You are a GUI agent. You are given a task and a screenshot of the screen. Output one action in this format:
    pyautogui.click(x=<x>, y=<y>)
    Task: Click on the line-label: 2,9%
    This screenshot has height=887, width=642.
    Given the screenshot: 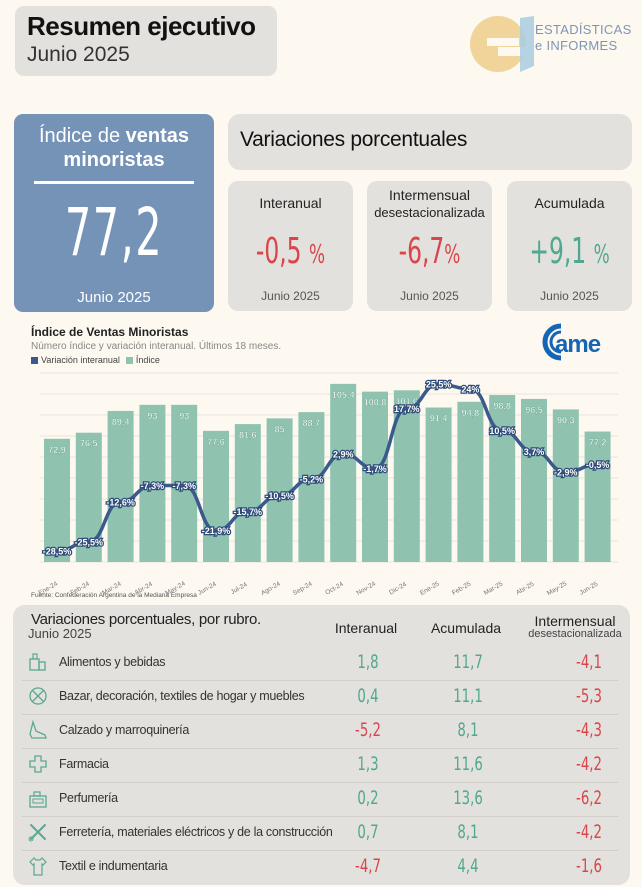 What is the action you would take?
    pyautogui.click(x=343, y=455)
    